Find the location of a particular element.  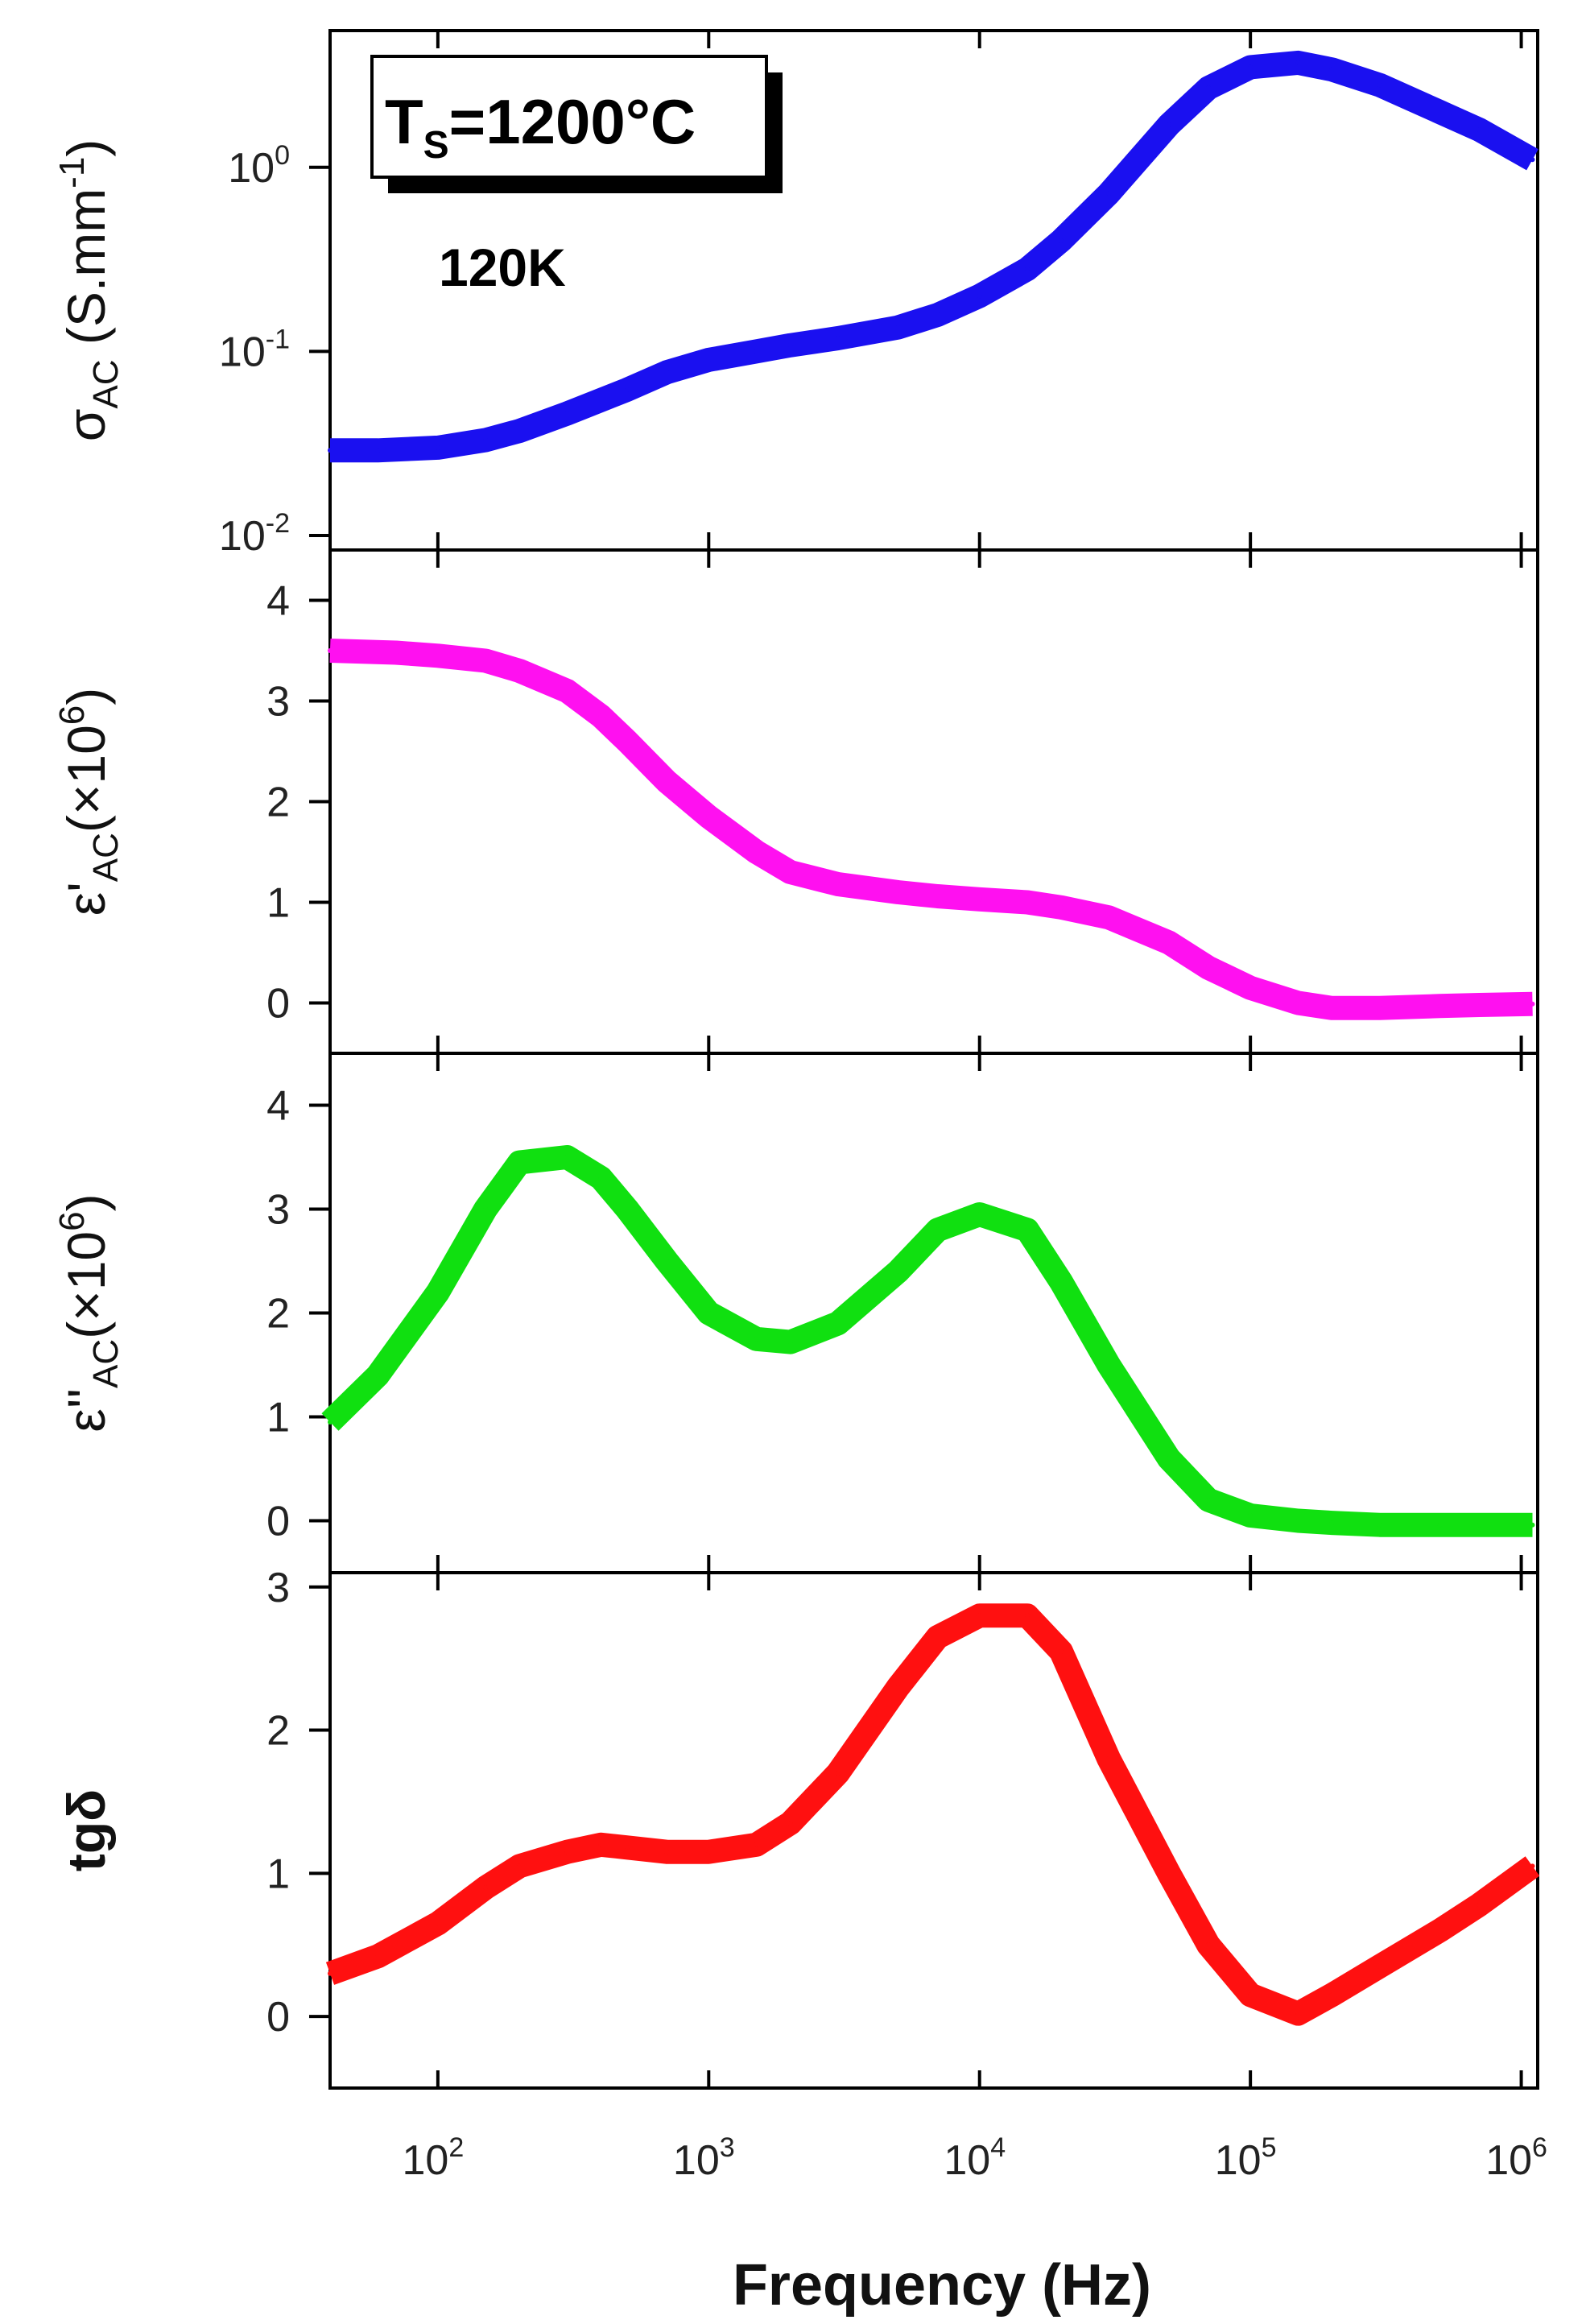

y-tick-label-eps_real-2: 2 is located at coordinates (278, 802).